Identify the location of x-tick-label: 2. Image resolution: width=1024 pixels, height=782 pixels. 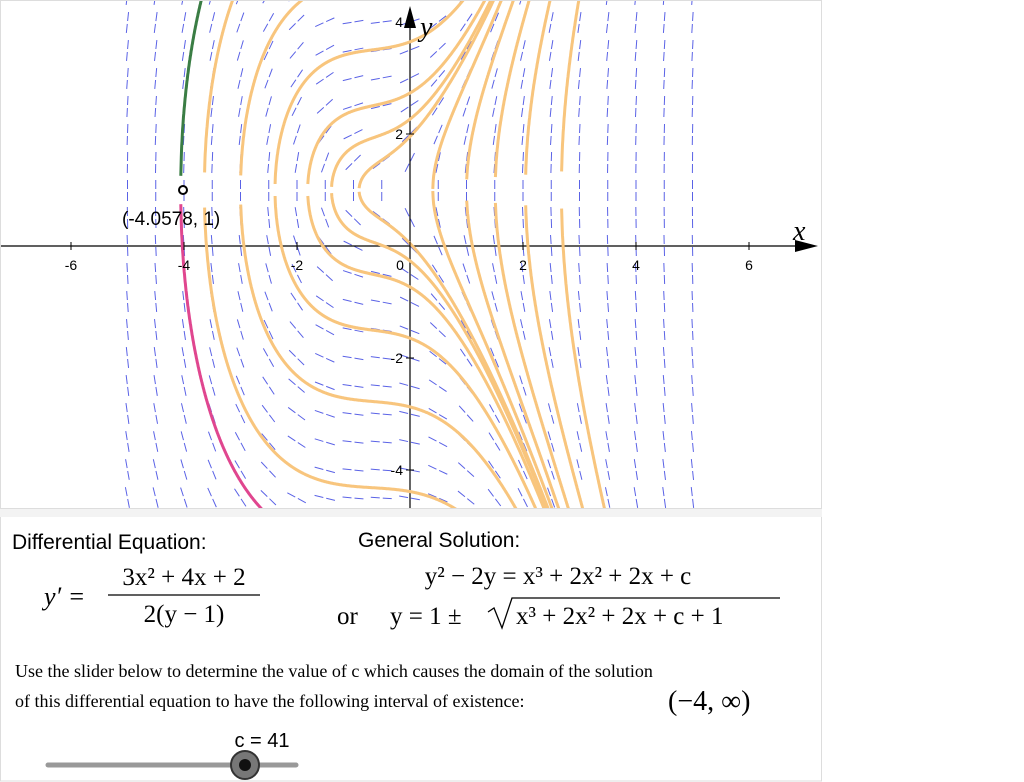
(523, 265).